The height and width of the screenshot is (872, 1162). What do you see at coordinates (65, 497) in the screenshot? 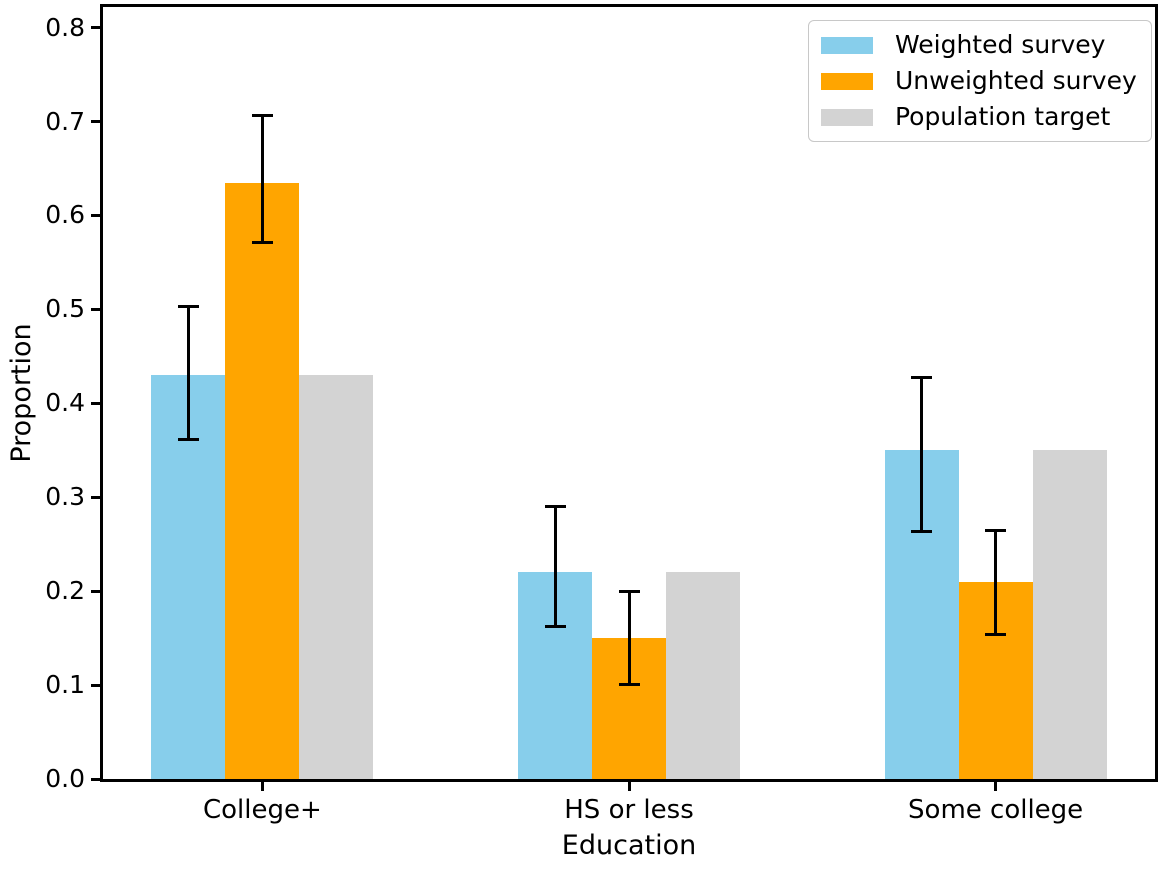
I see `y-tick-label: 0.3` at bounding box center [65, 497].